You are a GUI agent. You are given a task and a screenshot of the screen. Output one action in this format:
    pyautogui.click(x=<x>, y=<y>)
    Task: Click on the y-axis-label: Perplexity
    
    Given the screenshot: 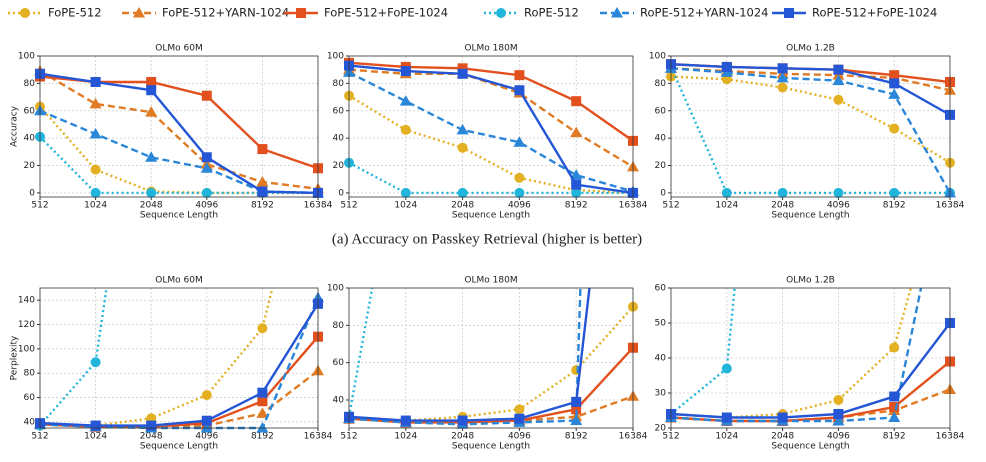 What is the action you would take?
    pyautogui.click(x=15, y=357)
    